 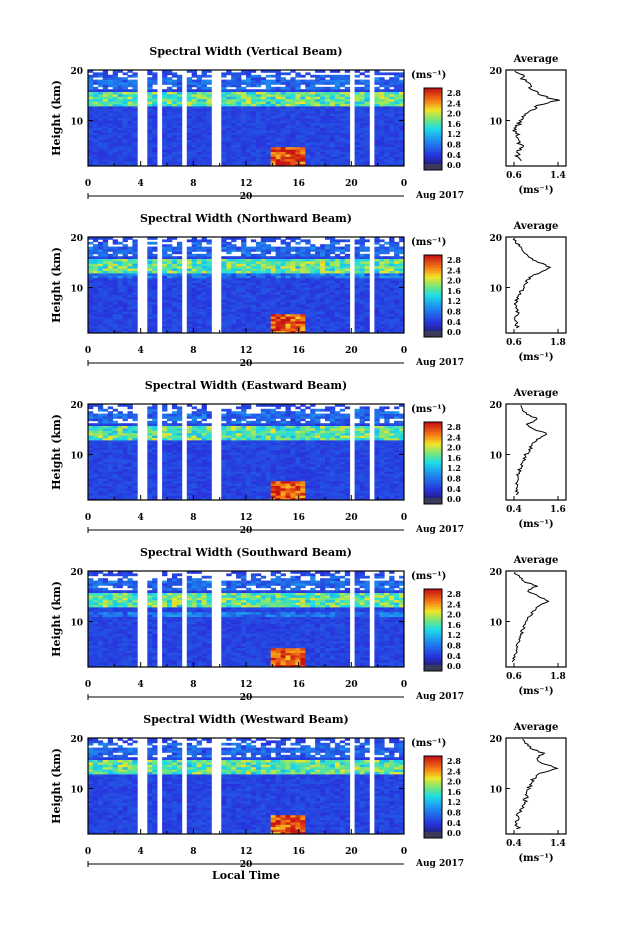 What do you see at coordinates (246, 118) in the screenshot?
I see `heatmap` at bounding box center [246, 118].